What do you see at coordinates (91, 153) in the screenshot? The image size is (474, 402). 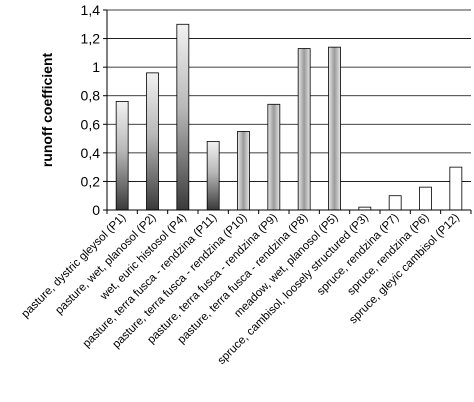 I see `y-tick-label: 0,4` at bounding box center [91, 153].